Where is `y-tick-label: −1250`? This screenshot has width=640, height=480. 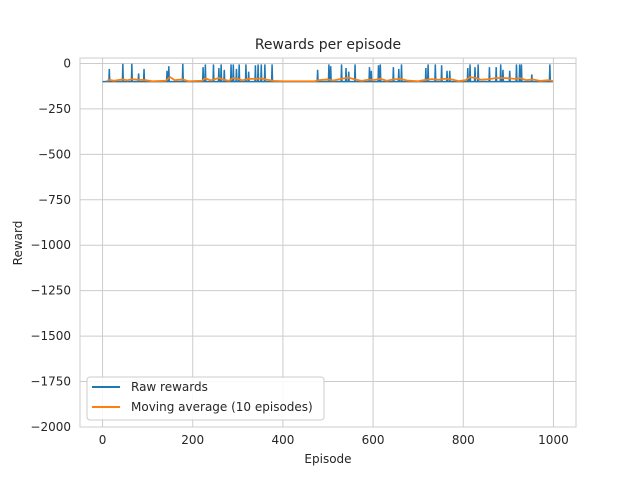 y-tick-label: −1250 is located at coordinates (50, 291).